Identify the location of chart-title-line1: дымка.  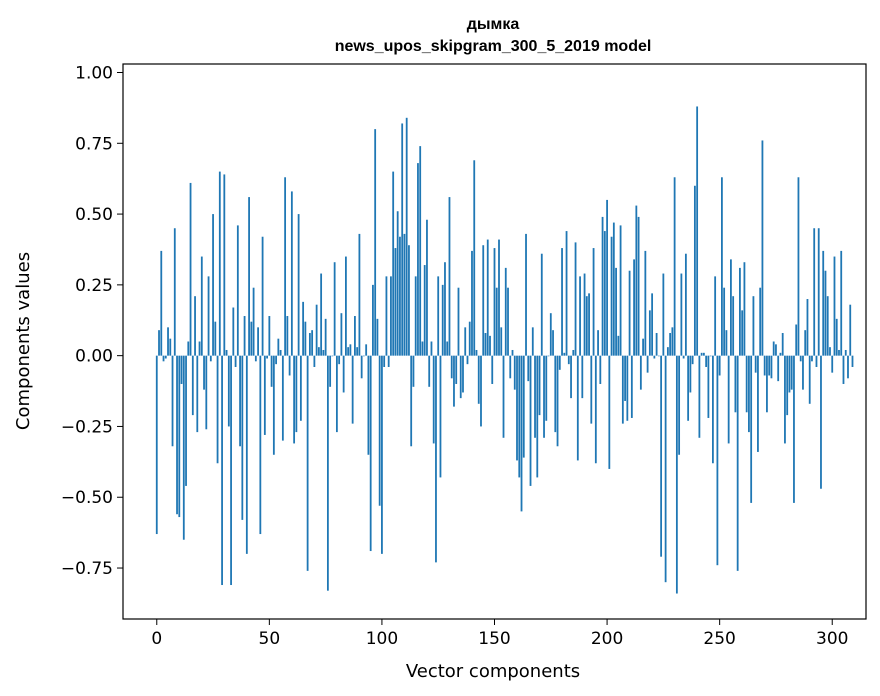
(493, 24).